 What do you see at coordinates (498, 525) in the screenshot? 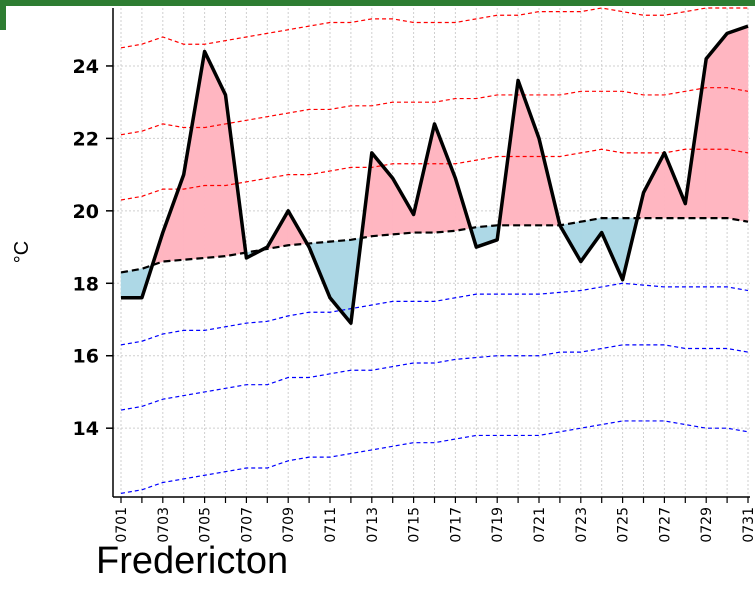
I see `x-tick-label: 0719` at bounding box center [498, 525].